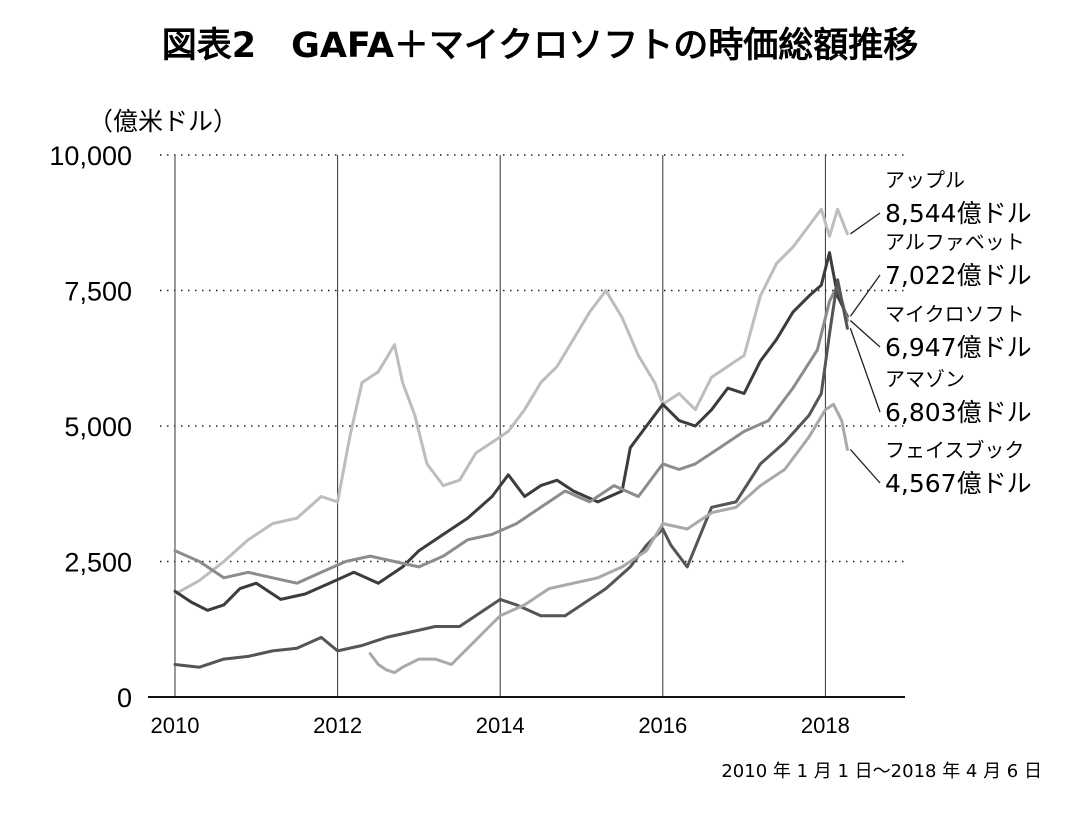 The height and width of the screenshot is (813, 1080). Describe the element at coordinates (955, 242) in the screenshot. I see `series-name-label: アルファベット` at that location.